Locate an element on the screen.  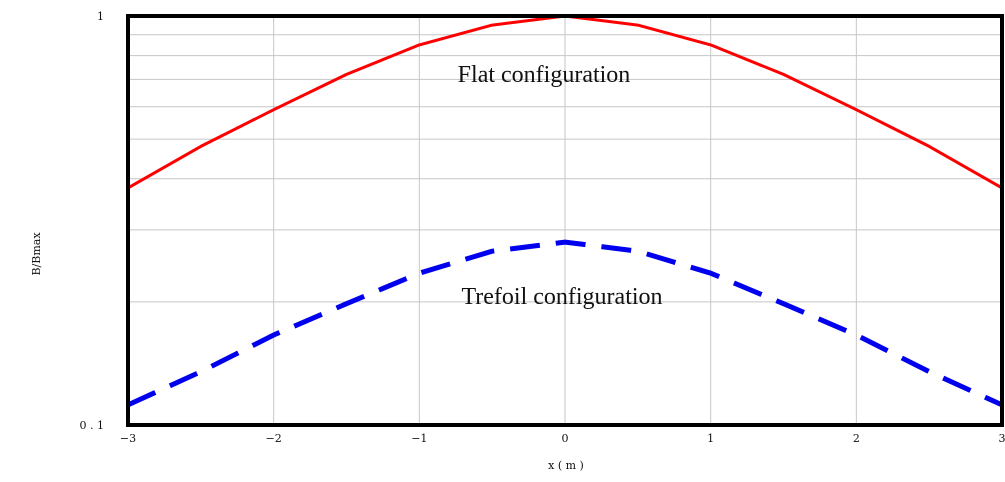
x-axis-label: x ( m ) is located at coordinates (566, 465).